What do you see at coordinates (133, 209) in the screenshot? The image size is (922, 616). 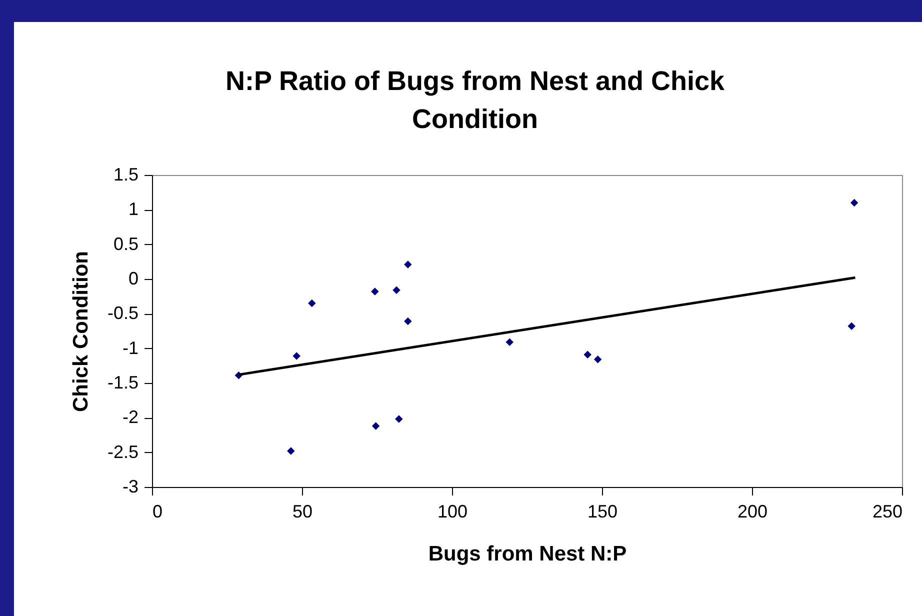 I see `y-tick-label: 1` at bounding box center [133, 209].